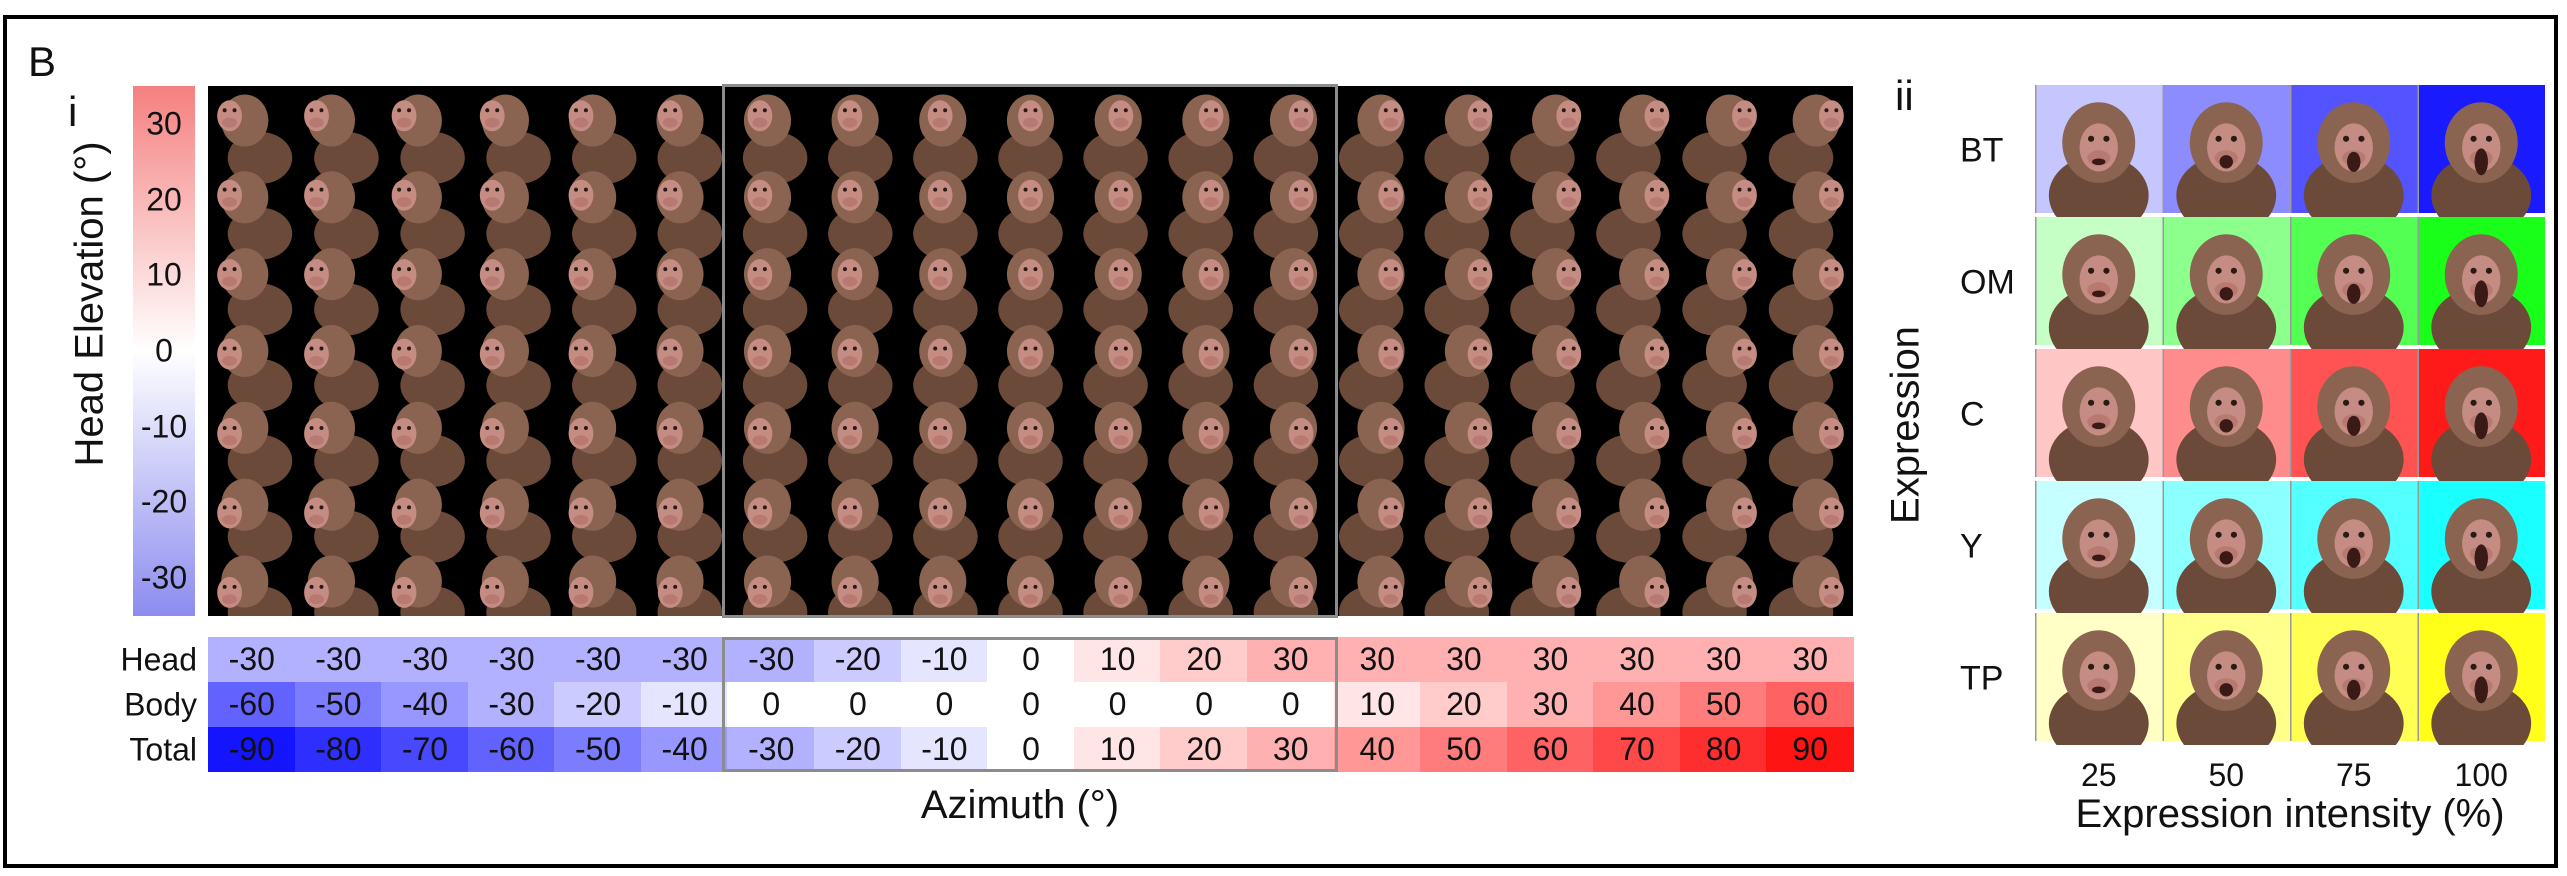 This screenshot has height=876, width=2567. Describe the element at coordinates (598, 749) in the screenshot. I see `angle-cell-total: -50` at that location.